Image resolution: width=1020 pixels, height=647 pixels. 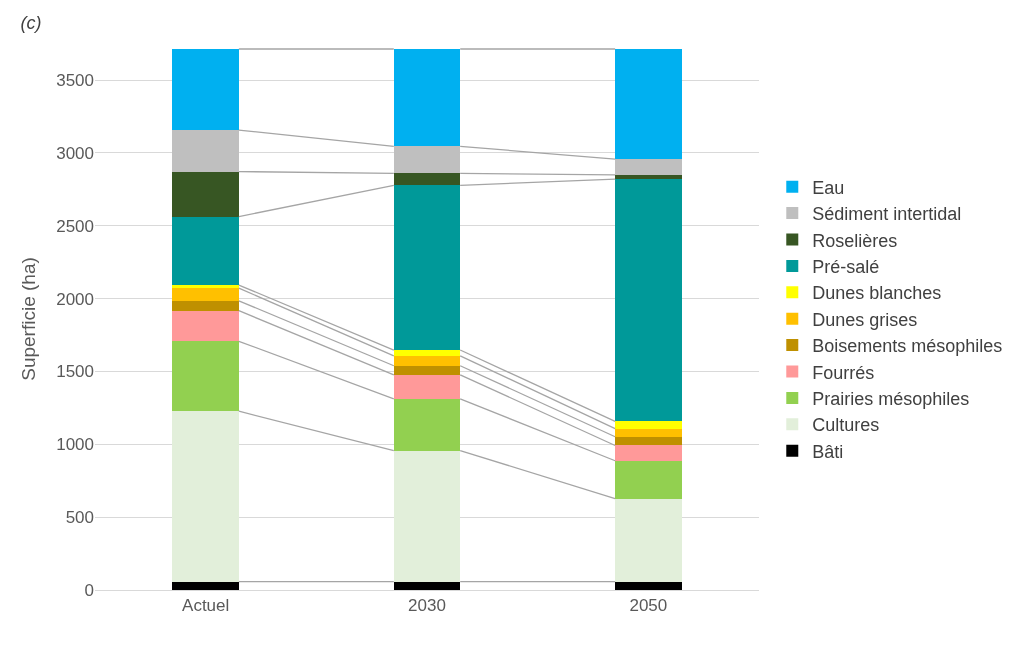 What do you see at coordinates (75, 445) in the screenshot?
I see `y-tick-label: 1000` at bounding box center [75, 445].